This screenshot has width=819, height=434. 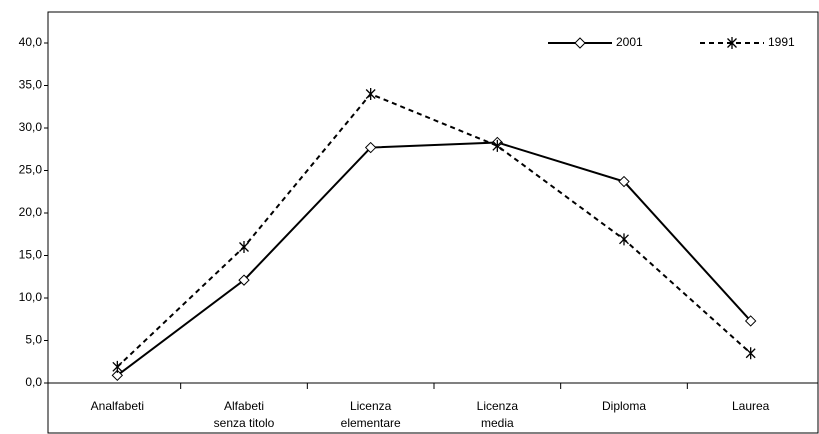 What do you see at coordinates (371, 414) in the screenshot?
I see `x-tick-label: Licenza elementare` at bounding box center [371, 414].